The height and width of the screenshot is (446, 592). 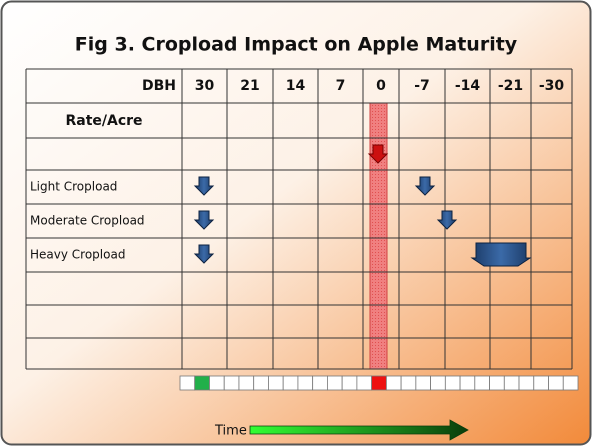 What do you see at coordinates (468, 86) in the screenshot?
I see `column-header: -14` at bounding box center [468, 86].